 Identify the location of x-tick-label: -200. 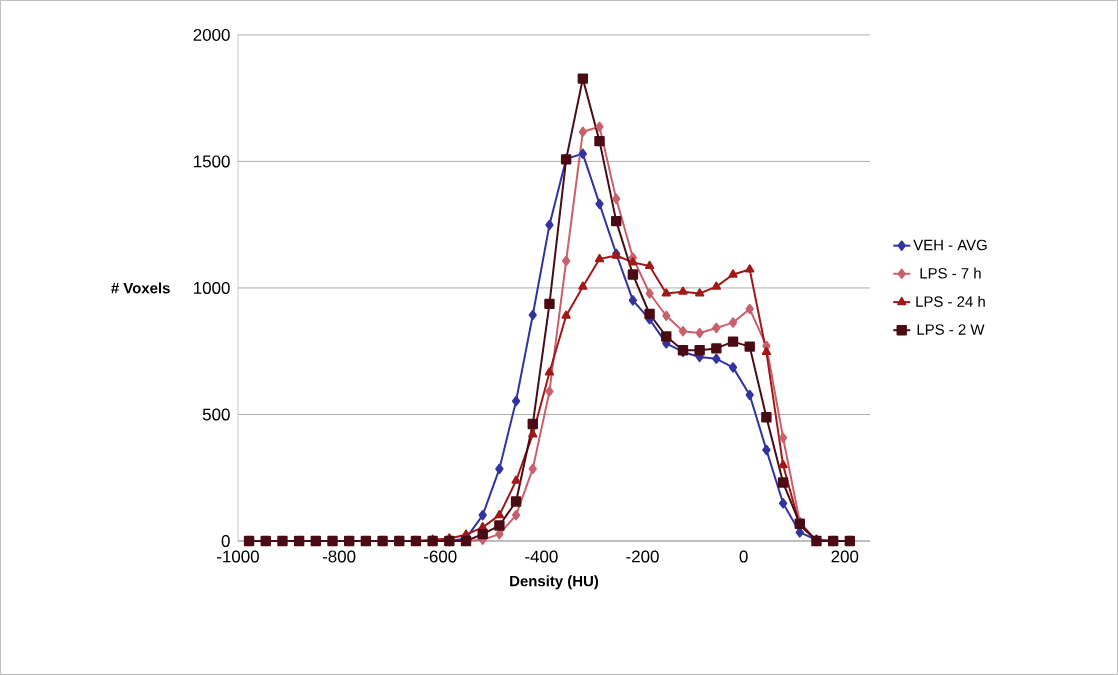
(642, 556).